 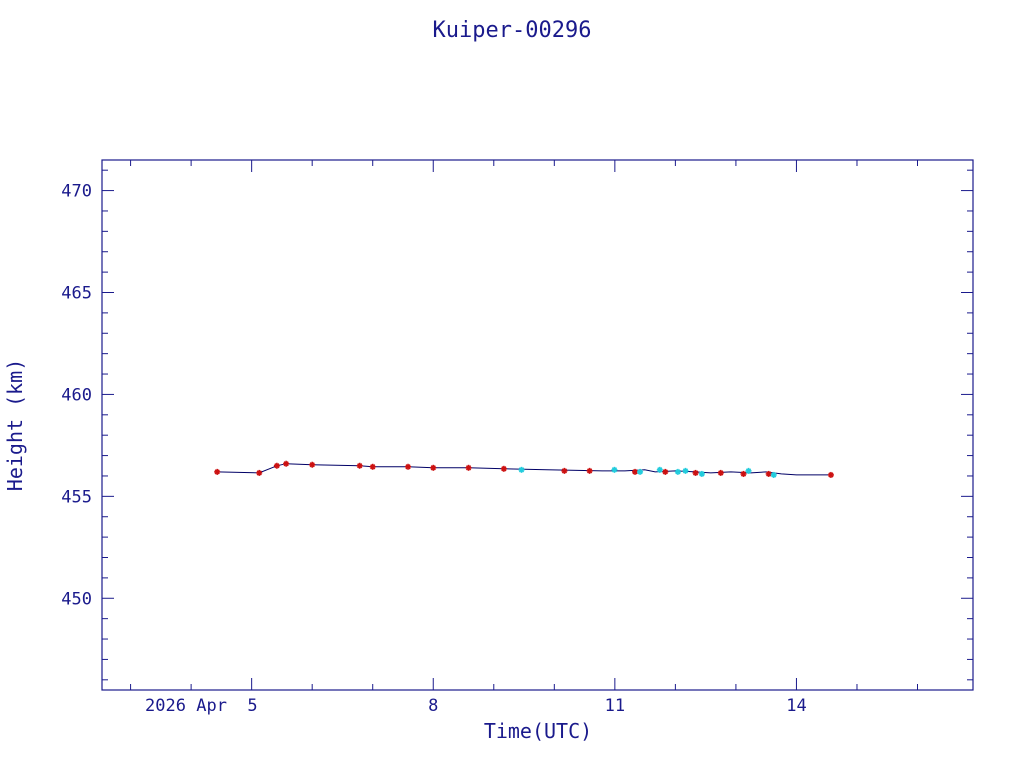 What do you see at coordinates (538, 731) in the screenshot?
I see `x-axis-label: Time(UTC)` at bounding box center [538, 731].